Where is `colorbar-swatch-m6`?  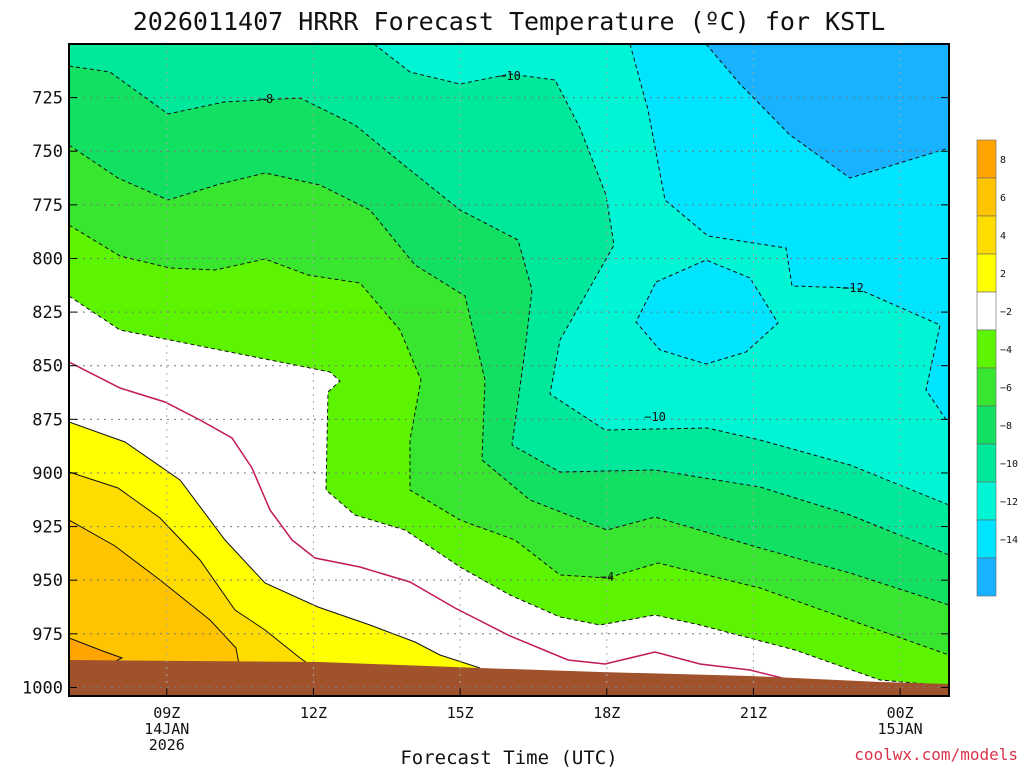 colorbar-swatch-m6 is located at coordinates (986, 387).